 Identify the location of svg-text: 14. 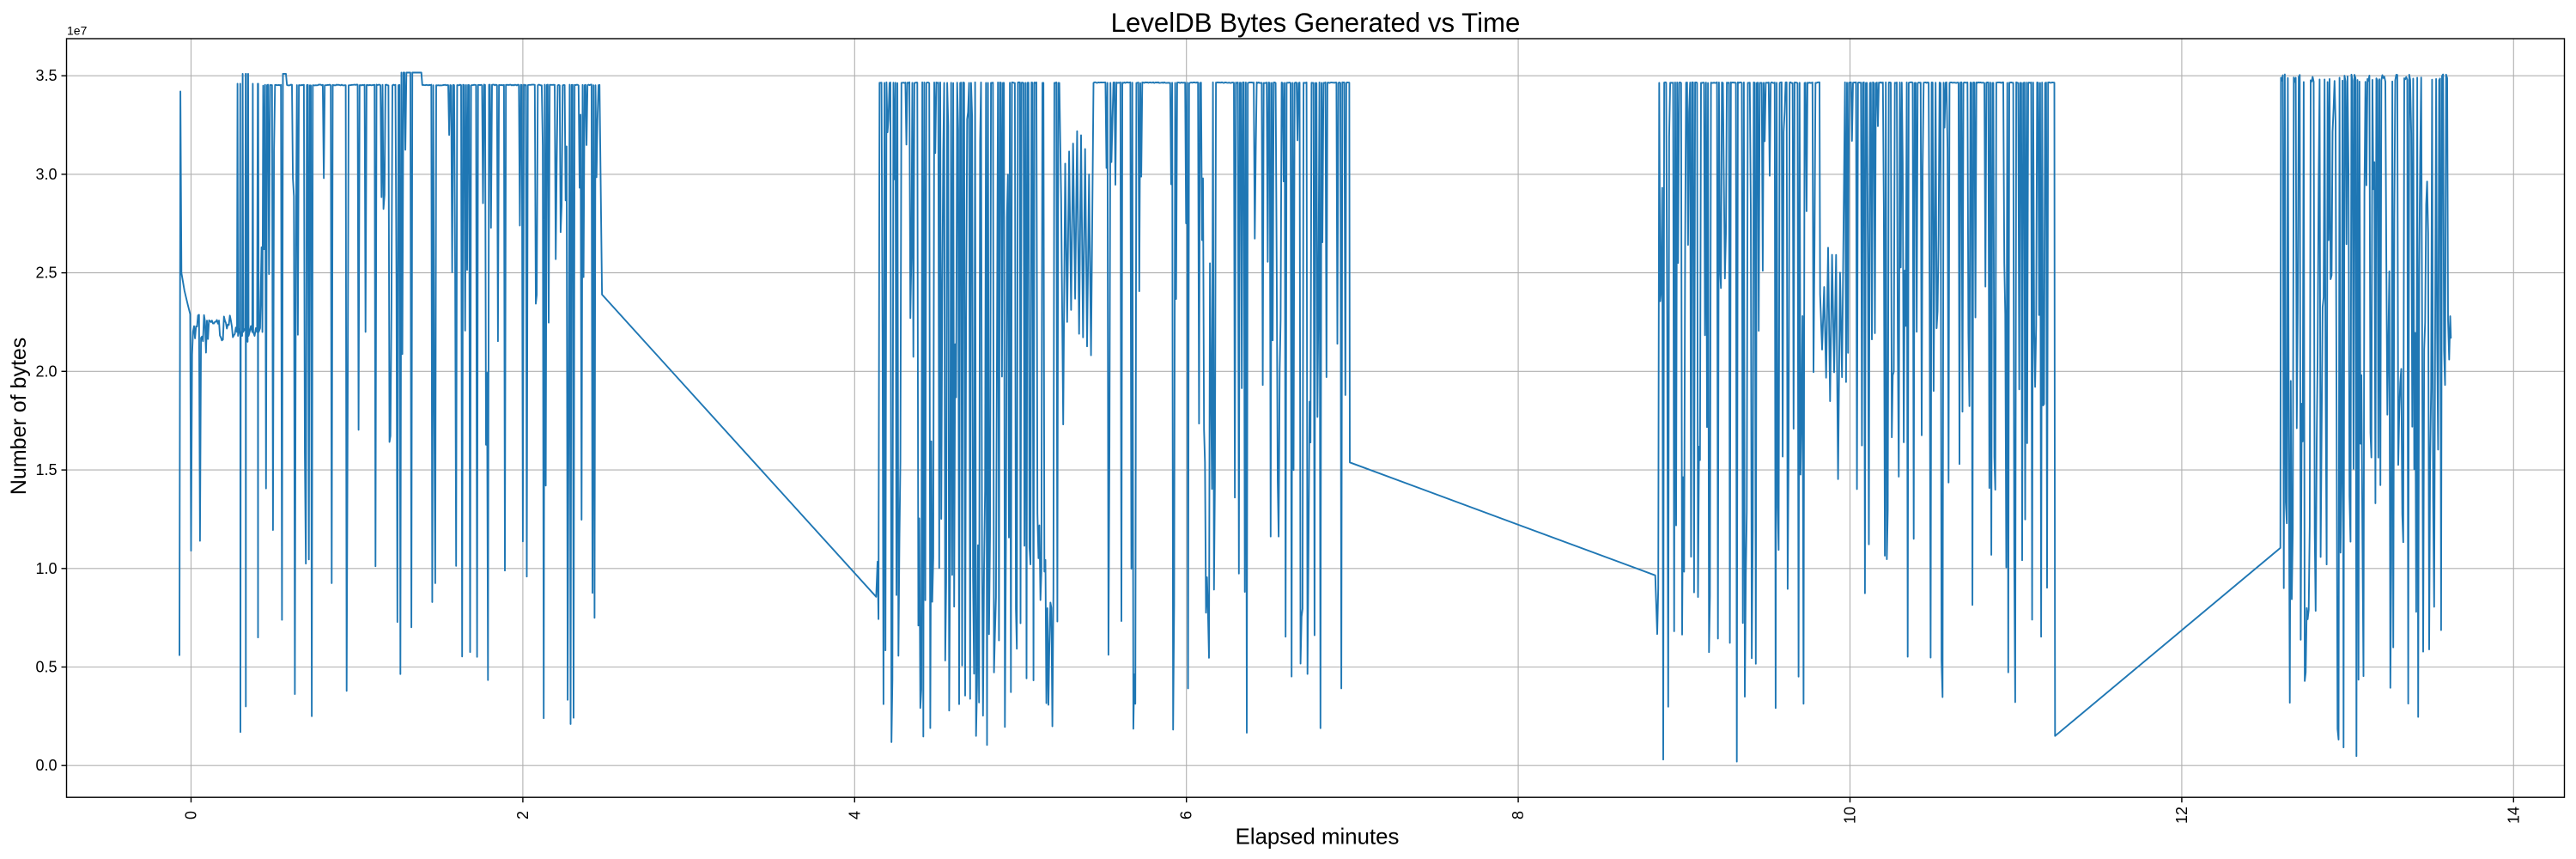
(2514, 816).